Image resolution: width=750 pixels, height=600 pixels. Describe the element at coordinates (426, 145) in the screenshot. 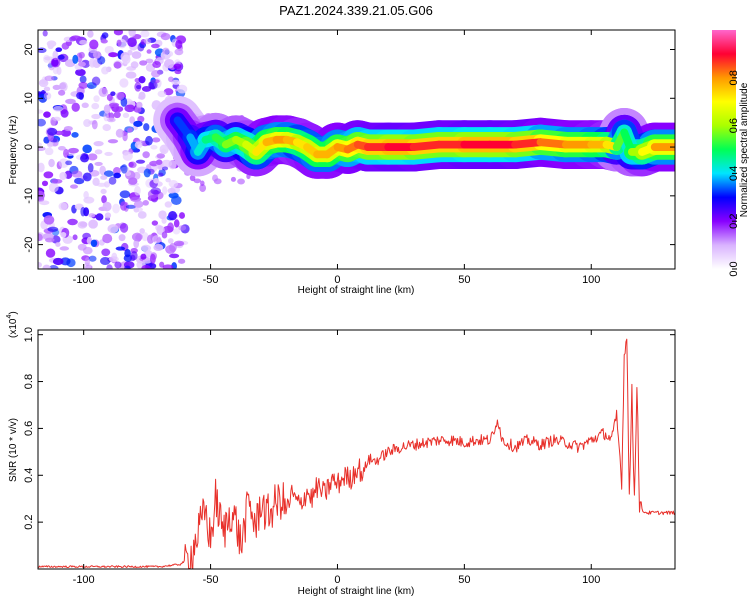

I see `ridge-segment` at that location.